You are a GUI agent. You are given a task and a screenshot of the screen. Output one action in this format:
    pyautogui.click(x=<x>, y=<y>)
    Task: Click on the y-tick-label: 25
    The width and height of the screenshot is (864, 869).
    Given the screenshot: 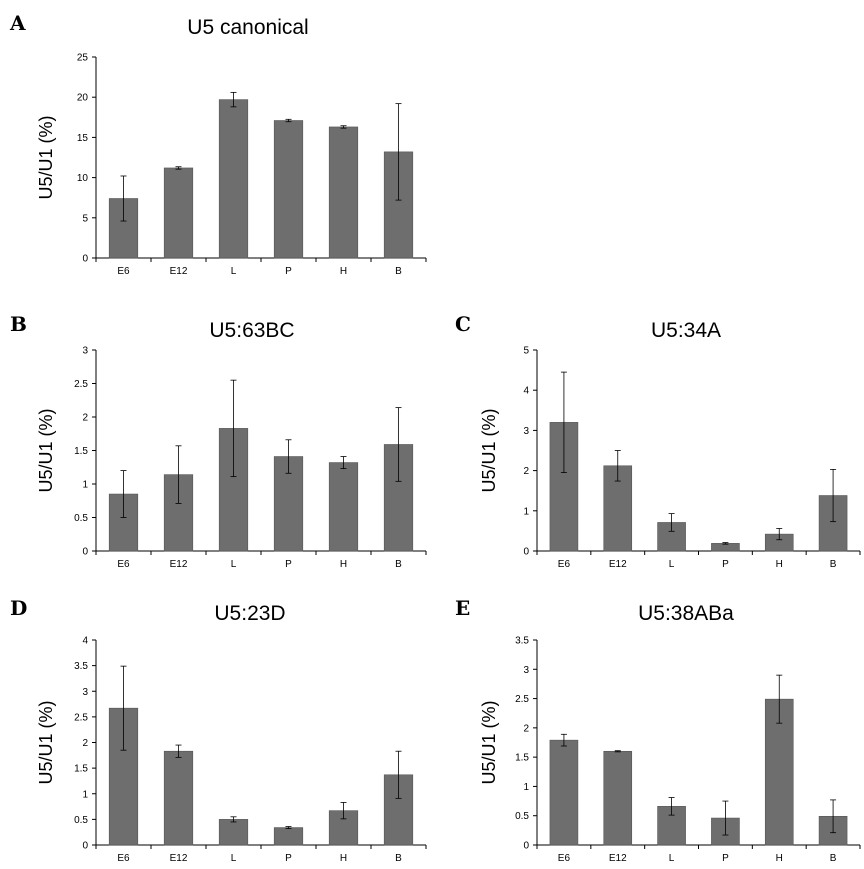 What is the action you would take?
    pyautogui.click(x=83, y=58)
    